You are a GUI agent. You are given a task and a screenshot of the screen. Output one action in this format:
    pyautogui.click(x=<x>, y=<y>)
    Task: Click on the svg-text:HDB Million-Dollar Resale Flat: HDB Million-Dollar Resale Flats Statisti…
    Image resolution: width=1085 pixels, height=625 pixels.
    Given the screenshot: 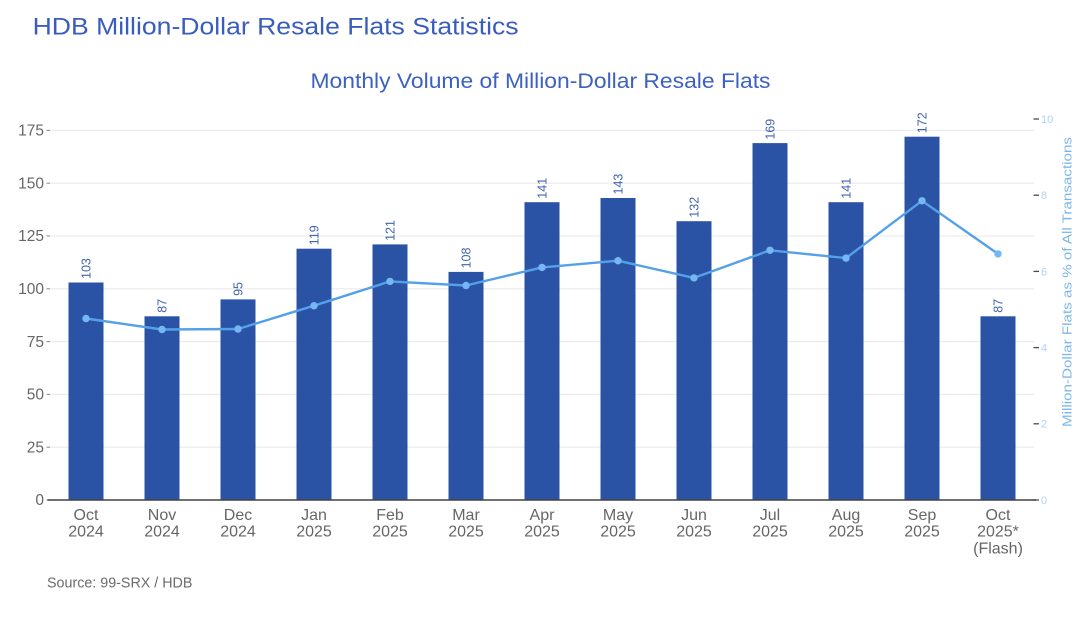 What is the action you would take?
    pyautogui.click(x=276, y=27)
    